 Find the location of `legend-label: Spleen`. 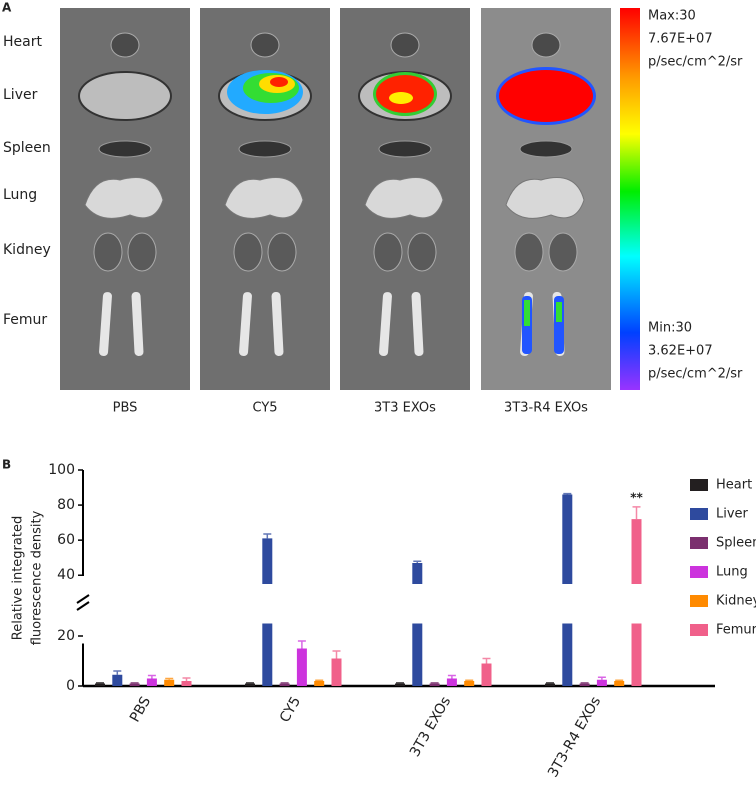

legend-label: Spleen is located at coordinates (736, 543).